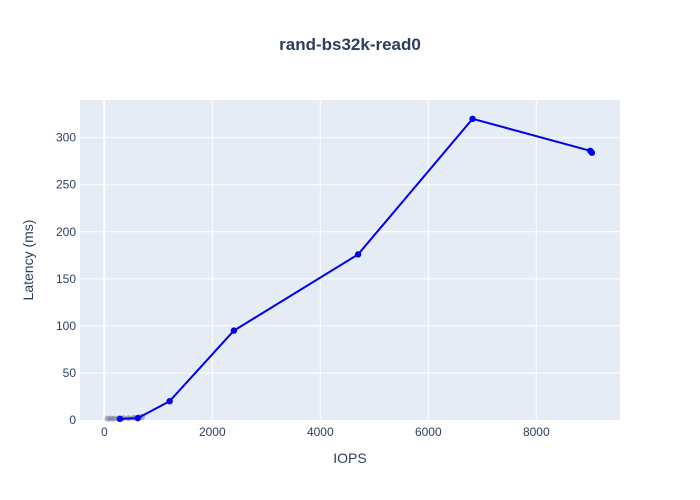 Image resolution: width=700 pixels, height=500 pixels. I want to click on data-point-secondary, so click(114, 418).